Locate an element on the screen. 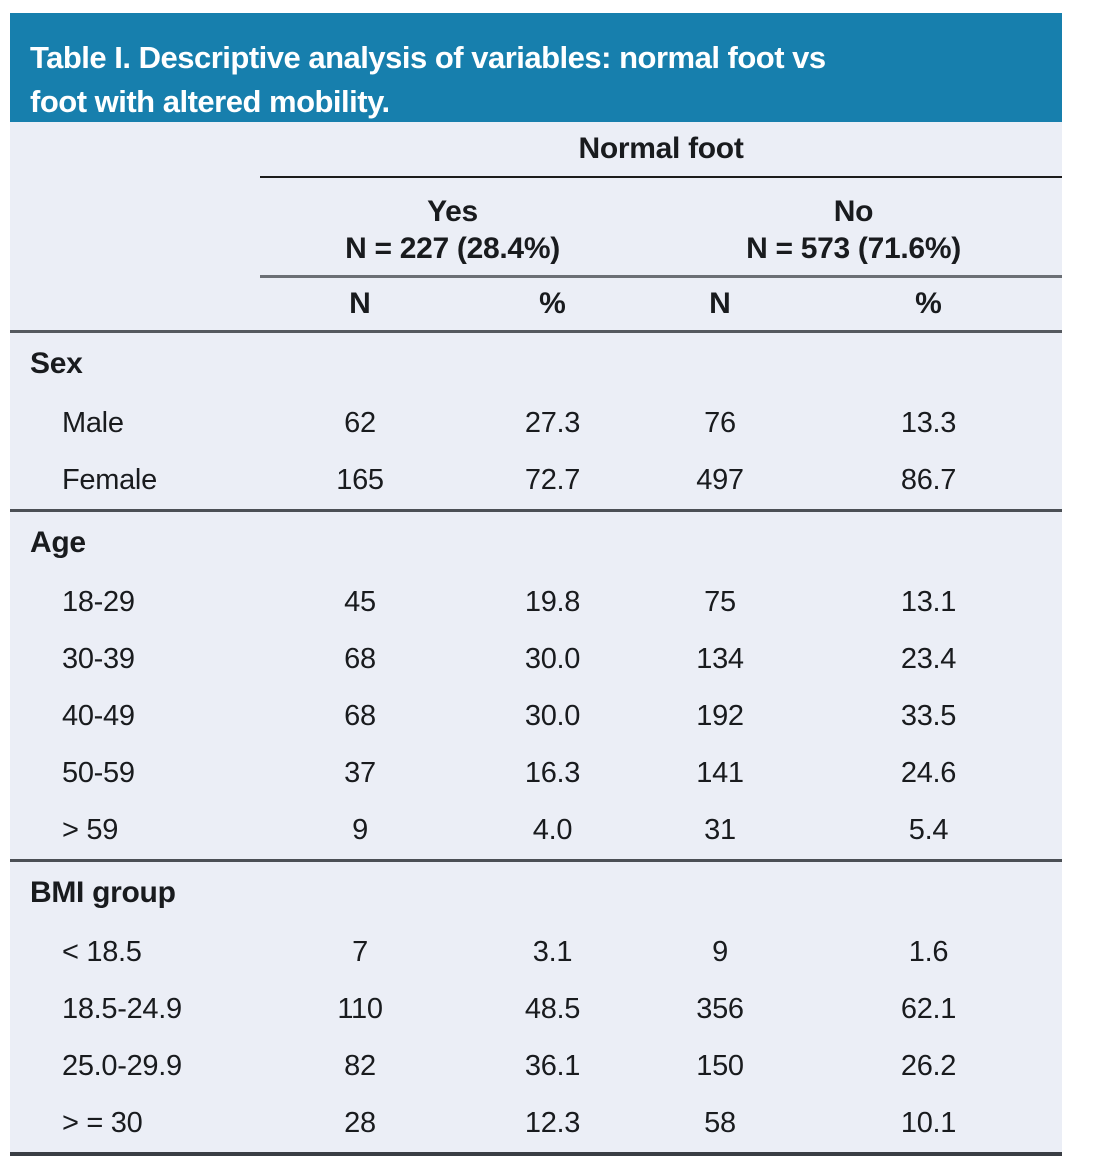  column-header-no-pct: % is located at coordinates (928, 303).